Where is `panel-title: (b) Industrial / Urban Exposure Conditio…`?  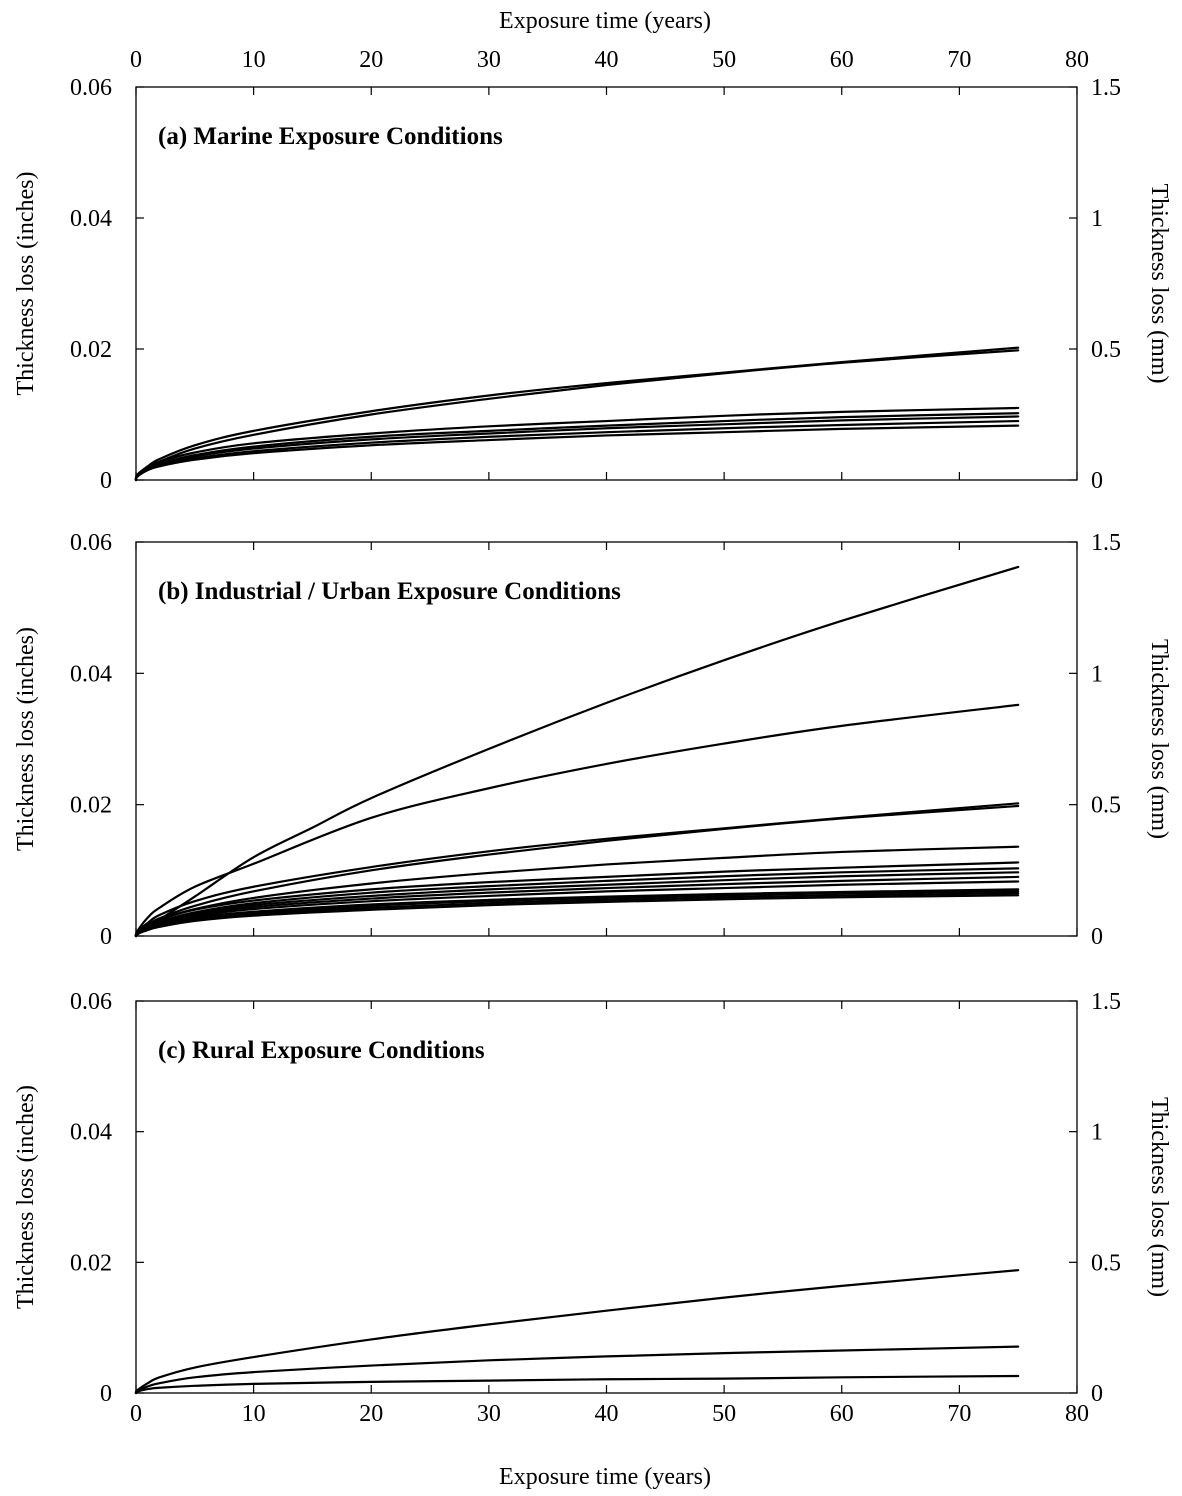 panel-title: (b) Industrial / Urban Exposure Conditio… is located at coordinates (389, 591).